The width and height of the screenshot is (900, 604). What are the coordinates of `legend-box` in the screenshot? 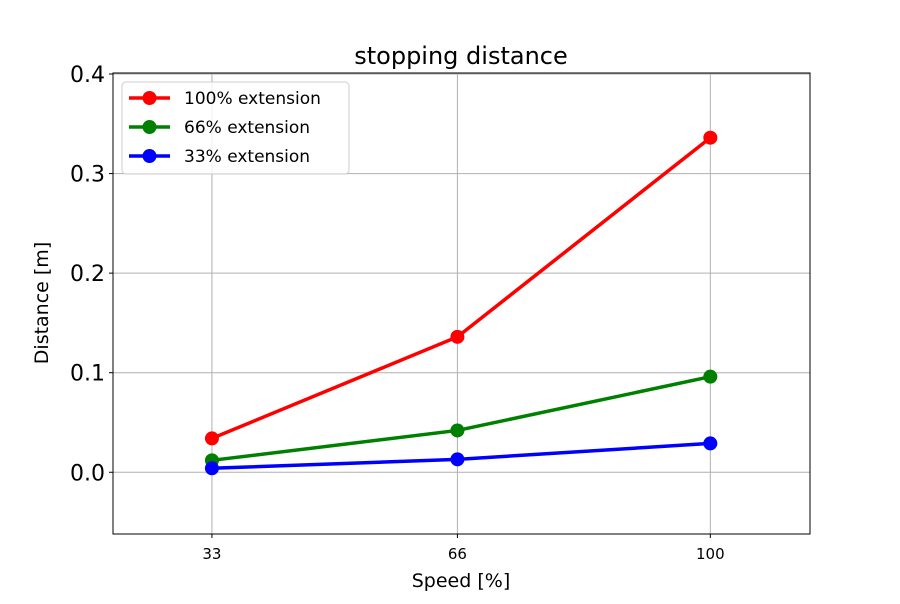 It's located at (235, 128).